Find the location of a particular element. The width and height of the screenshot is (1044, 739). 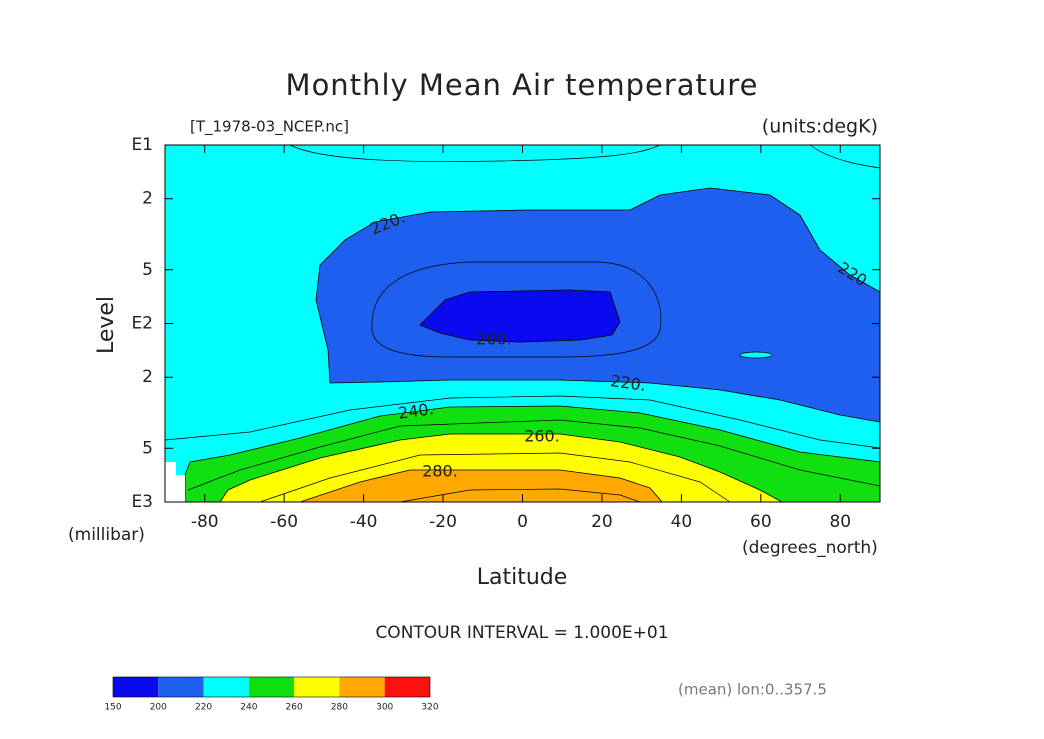

colorbar-label: 260 is located at coordinates (294, 708).